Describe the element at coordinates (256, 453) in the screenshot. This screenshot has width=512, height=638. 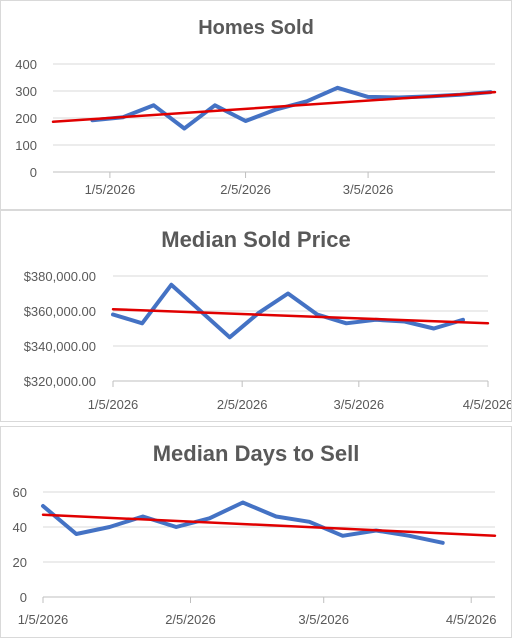
I see `chart-title: Median Days to Sell` at that location.